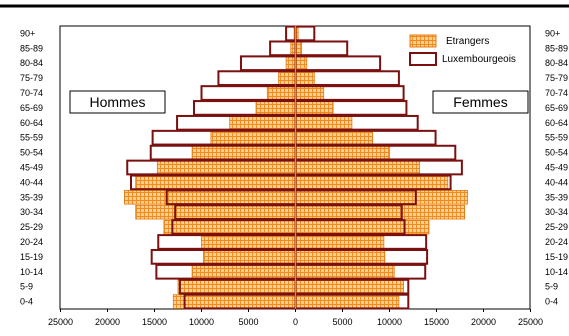  Describe the element at coordinates (556, 78) in the screenshot. I see `category-label-right-75-79: 75-79` at that location.